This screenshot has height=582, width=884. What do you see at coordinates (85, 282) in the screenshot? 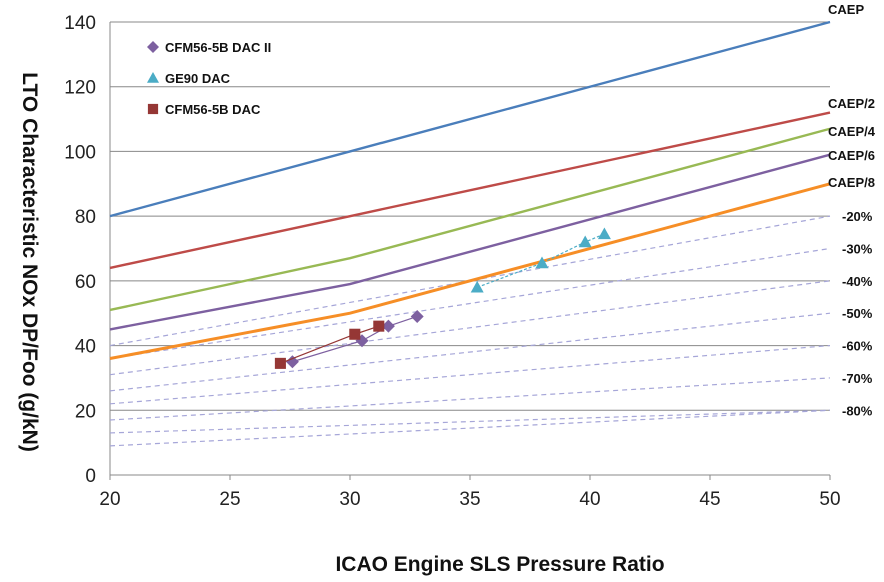
I see `y-tick-label: 60` at bounding box center [85, 282].